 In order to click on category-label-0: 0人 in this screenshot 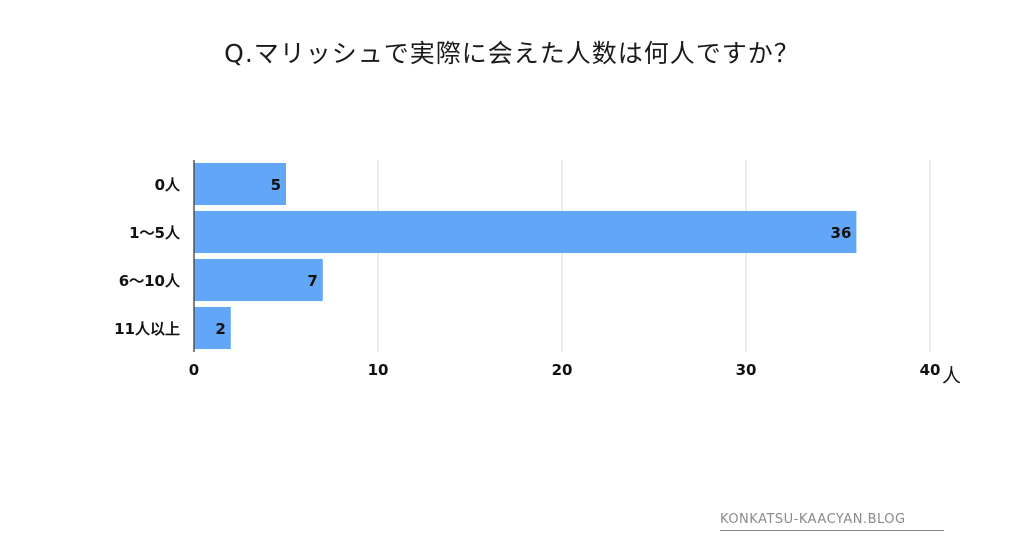, I will do `click(168, 185)`.